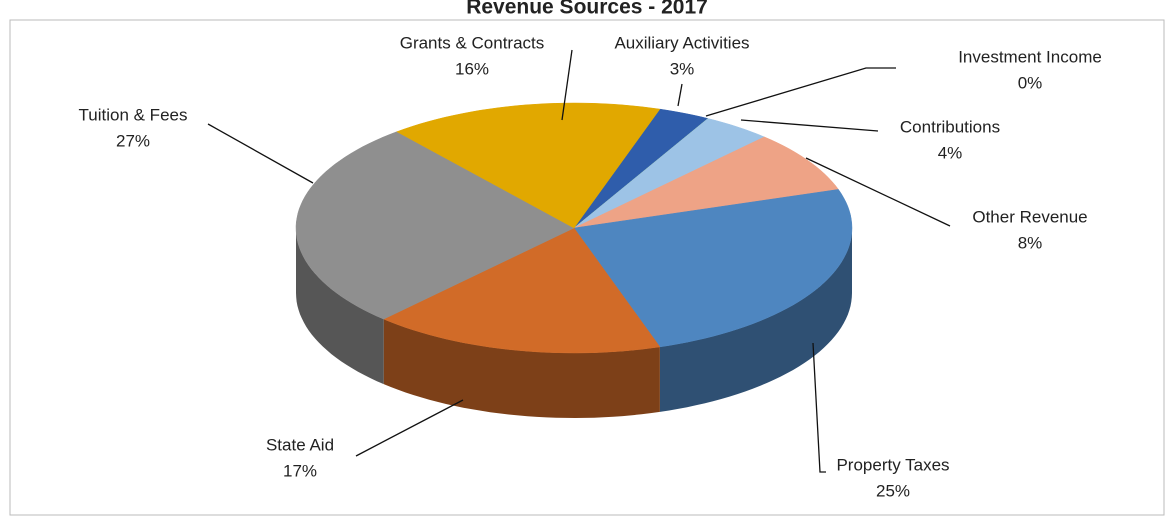  I want to click on slice-label: Investment Income, so click(1030, 56).